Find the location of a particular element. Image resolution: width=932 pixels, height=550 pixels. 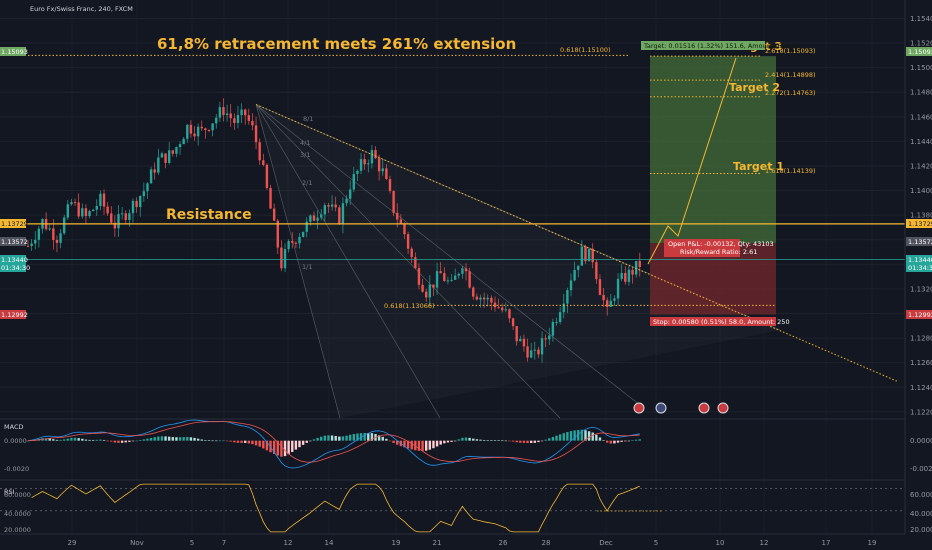

resistance-label: Resistance is located at coordinates (209, 215).